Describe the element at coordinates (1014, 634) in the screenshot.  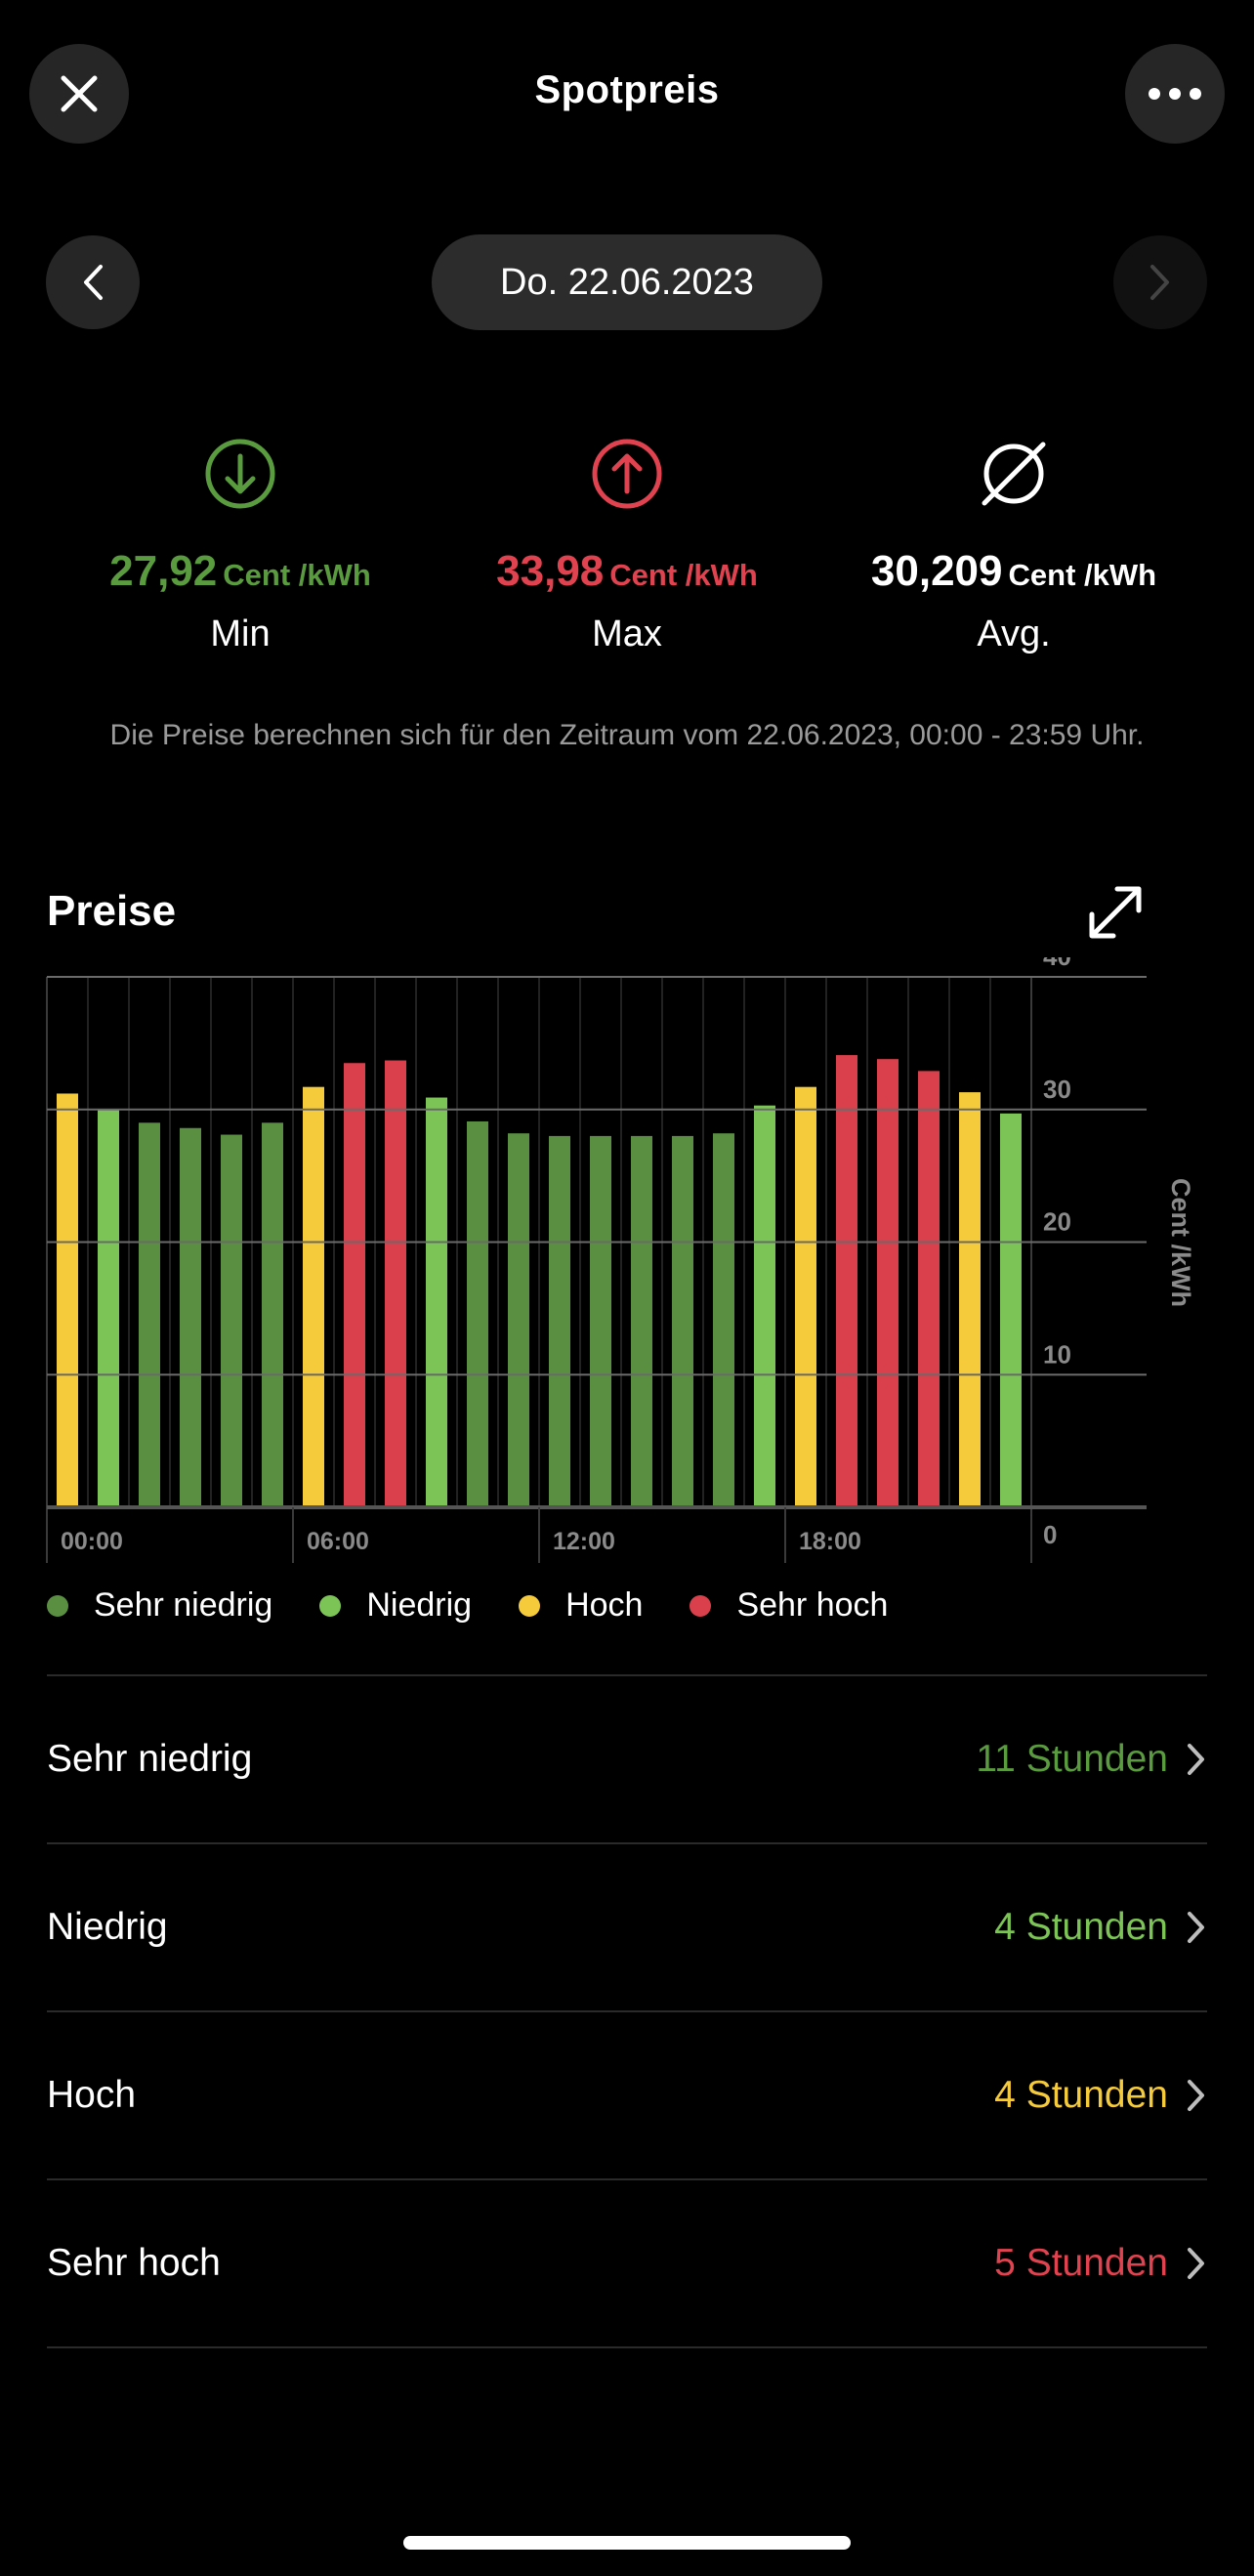
I see `stat-avg-label: Avg.` at that location.